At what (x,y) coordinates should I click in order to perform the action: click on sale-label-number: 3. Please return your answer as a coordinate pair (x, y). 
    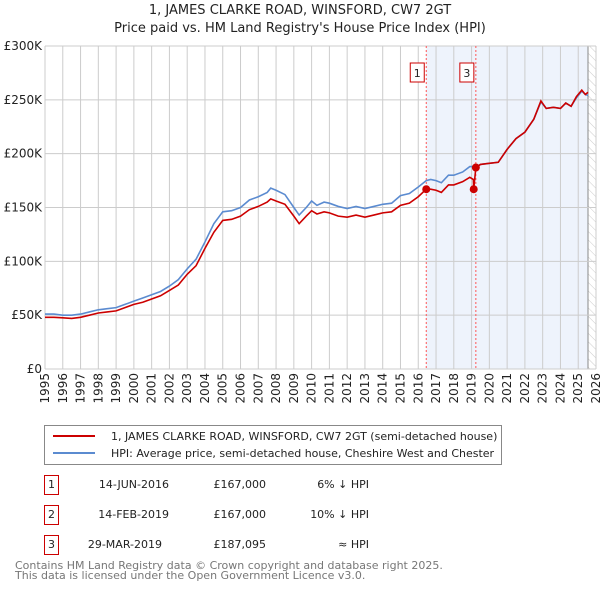
    Looking at the image, I should click on (466, 73).